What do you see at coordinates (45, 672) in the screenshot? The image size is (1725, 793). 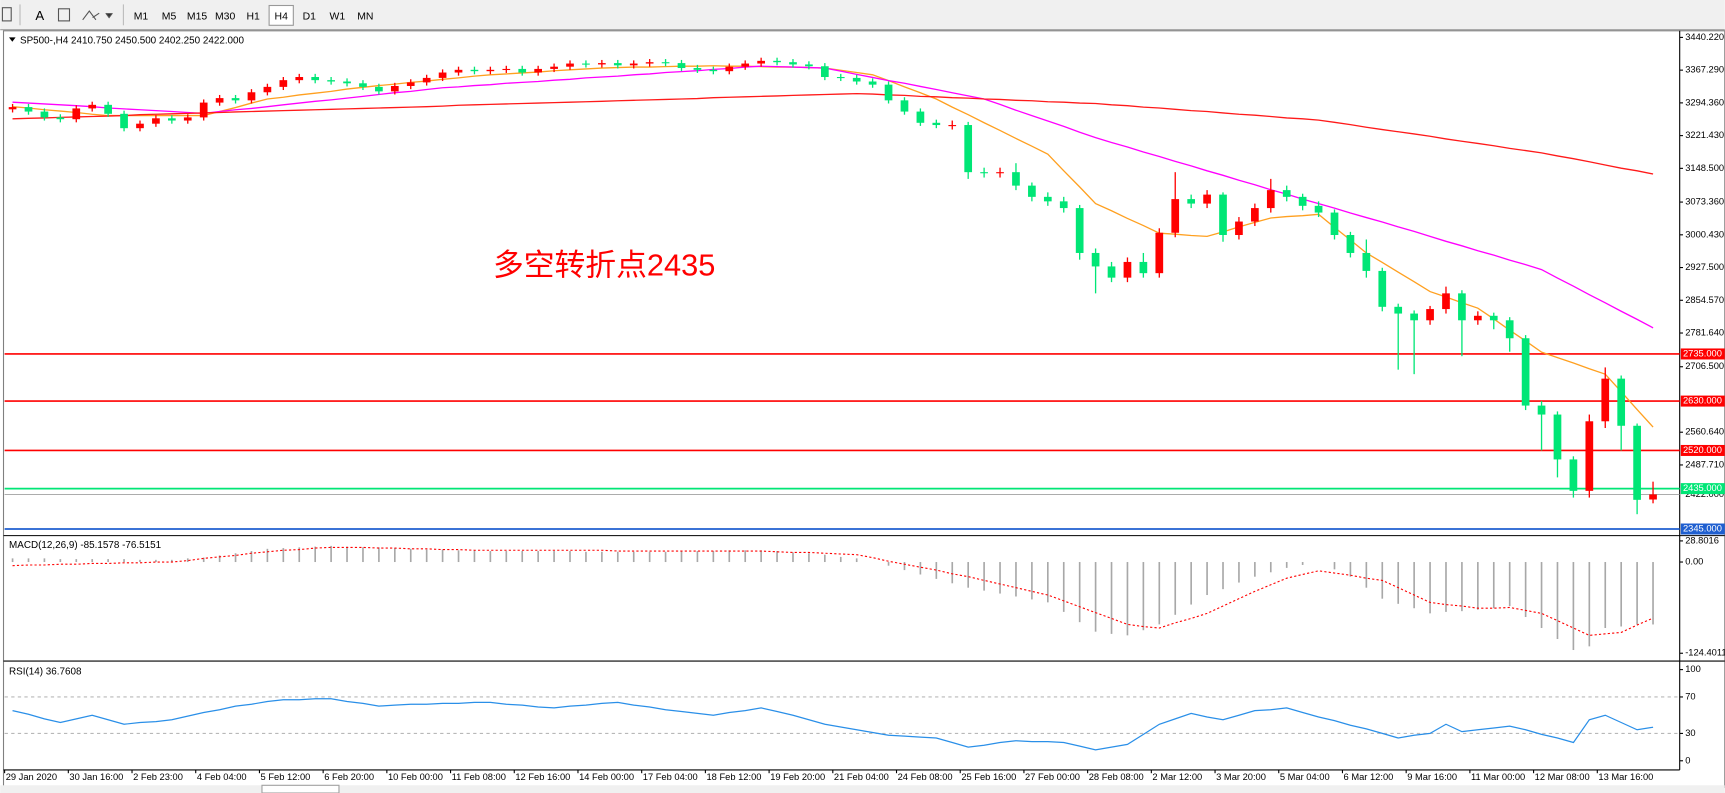 I see `rsi-header: RSI(14) 36.7608` at bounding box center [45, 672].